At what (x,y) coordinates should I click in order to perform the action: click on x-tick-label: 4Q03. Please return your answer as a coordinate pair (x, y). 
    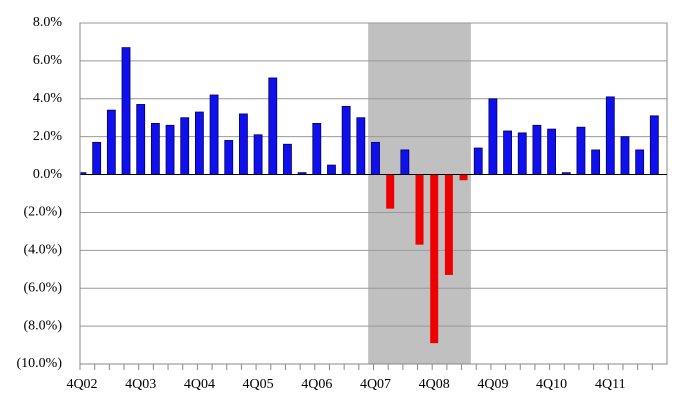
    Looking at the image, I should click on (140, 384).